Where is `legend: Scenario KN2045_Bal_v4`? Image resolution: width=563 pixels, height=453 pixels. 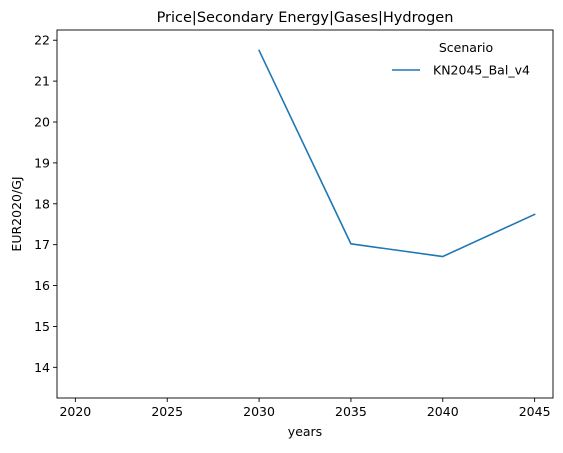
legend: Scenario KN2045_Bal_v4 is located at coordinates (461, 59).